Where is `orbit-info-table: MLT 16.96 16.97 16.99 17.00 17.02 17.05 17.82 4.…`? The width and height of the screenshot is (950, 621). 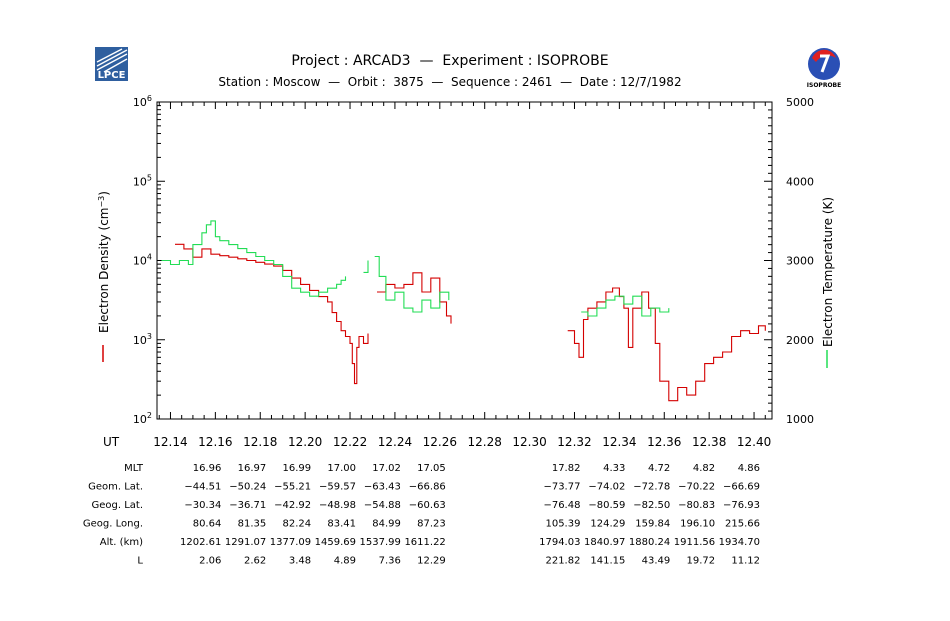
orbit-info-table: MLT 16.96 16.97 16.99 17.00 17.02 17.05 17.82 4.… is located at coordinates (421, 515).